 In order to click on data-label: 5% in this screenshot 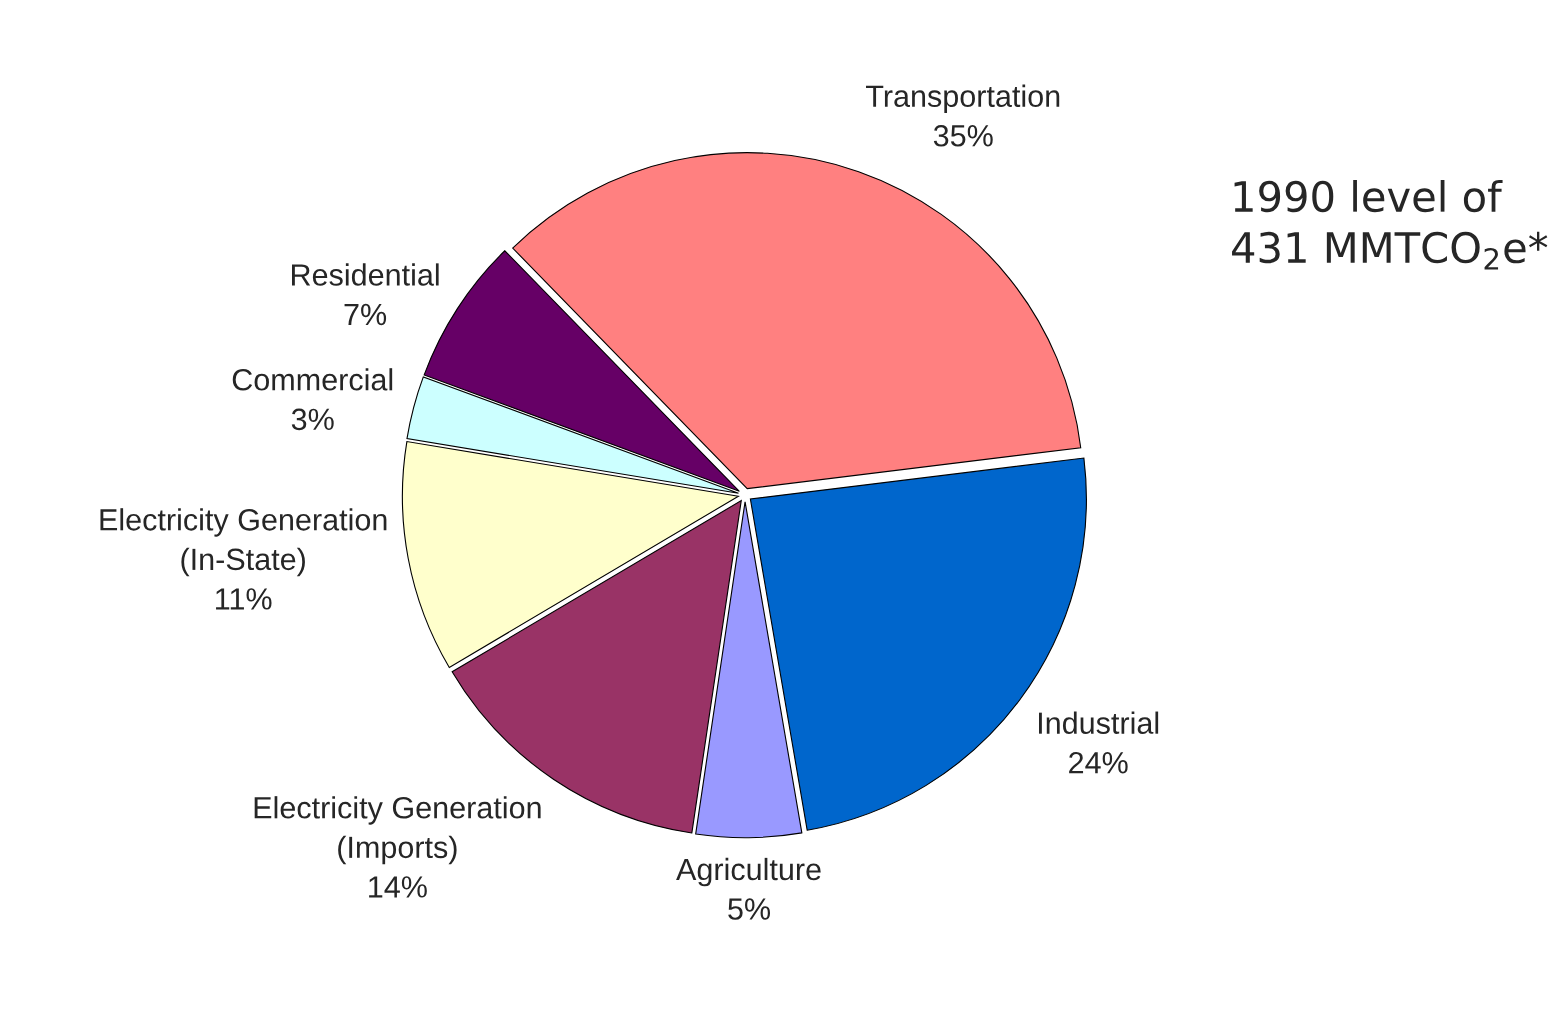, I will do `click(749, 909)`.